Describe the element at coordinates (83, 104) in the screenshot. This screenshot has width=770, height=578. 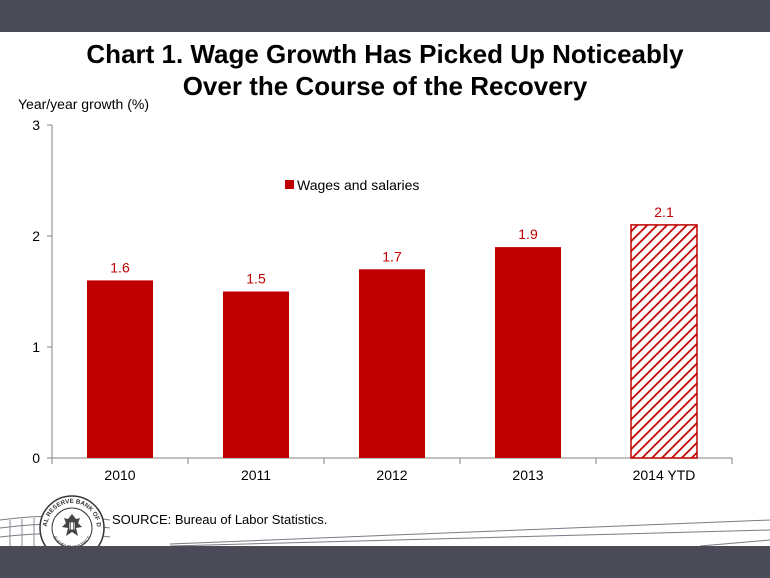
I see `y-axis-title: Year/year growth (%)` at that location.